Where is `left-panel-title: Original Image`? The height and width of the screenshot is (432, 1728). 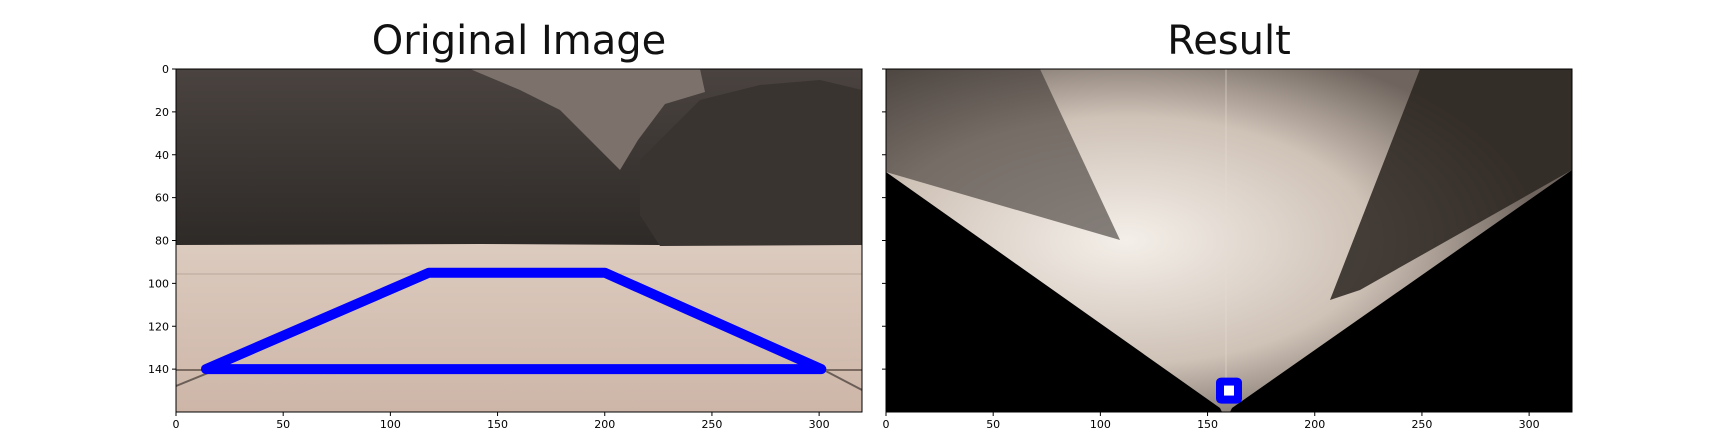
left-panel-title: Original Image is located at coordinates (519, 41).